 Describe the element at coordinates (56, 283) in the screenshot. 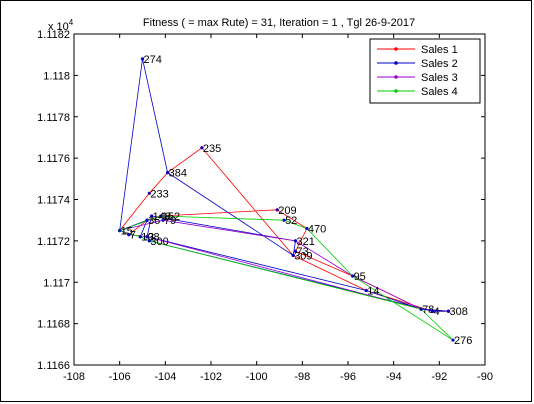

I see `y-tick-label: 1.117` at that location.